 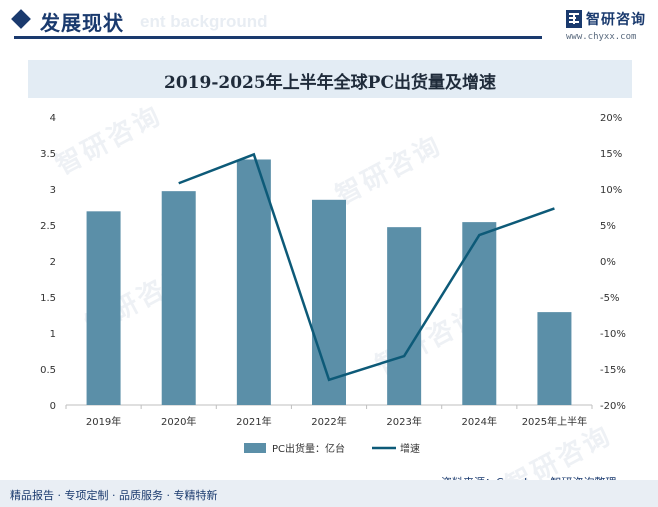 What do you see at coordinates (608, 262) in the screenshot?
I see `y-right-tick-label: 0%` at bounding box center [608, 262].